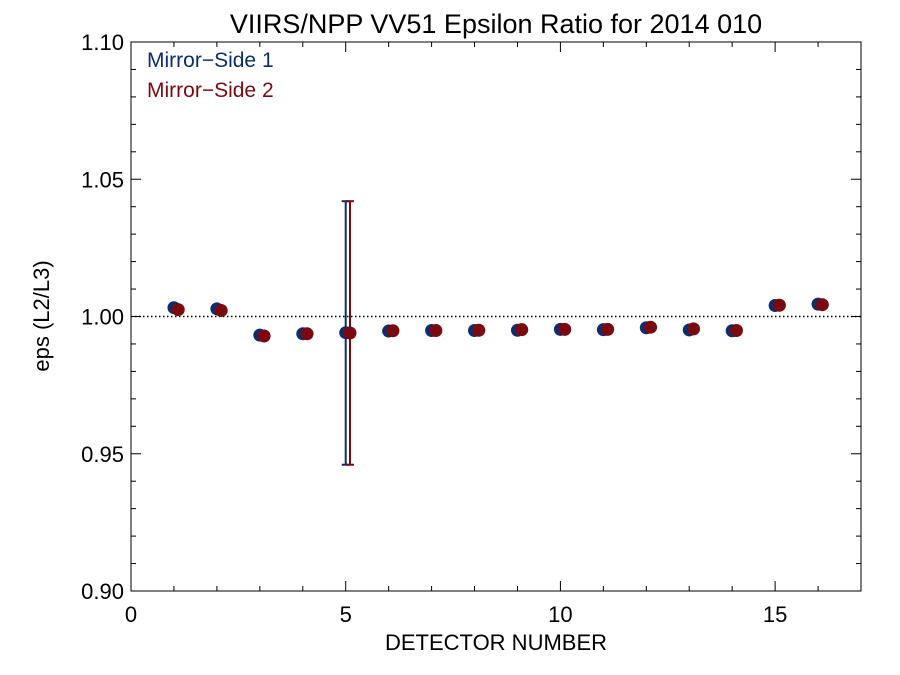 The height and width of the screenshot is (675, 900). Describe the element at coordinates (41, 315) in the screenshot. I see `y-axis-label: eps (L2/L3)` at that location.